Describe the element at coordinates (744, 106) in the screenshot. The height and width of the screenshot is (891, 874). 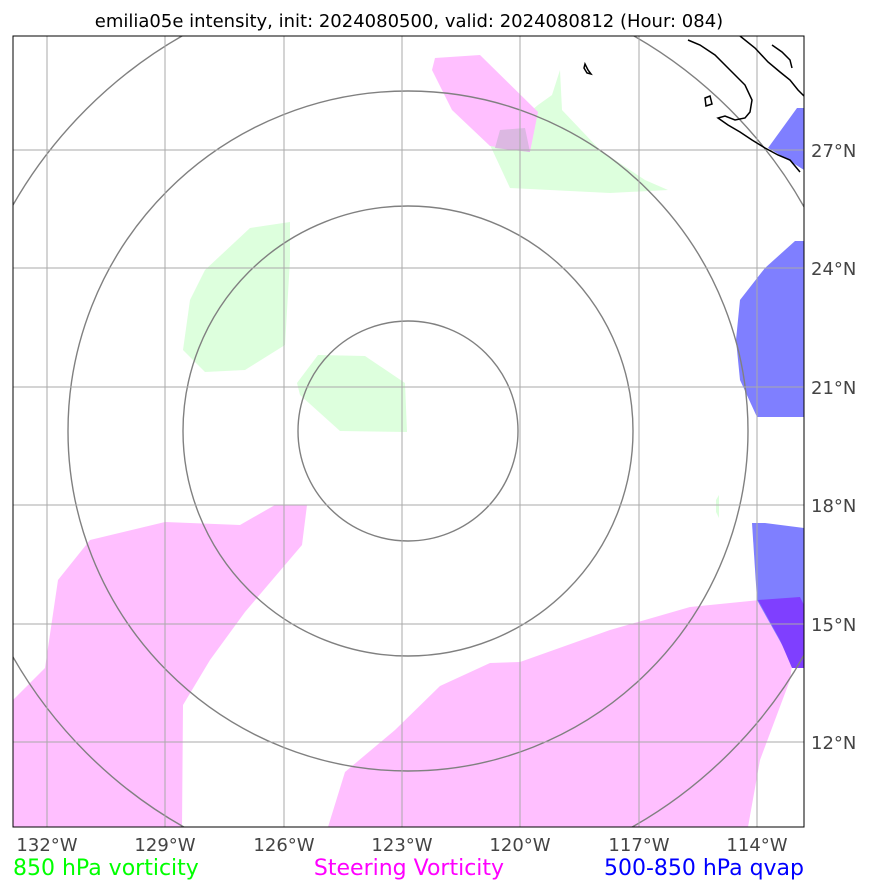
I see `baja-california-coast` at that location.